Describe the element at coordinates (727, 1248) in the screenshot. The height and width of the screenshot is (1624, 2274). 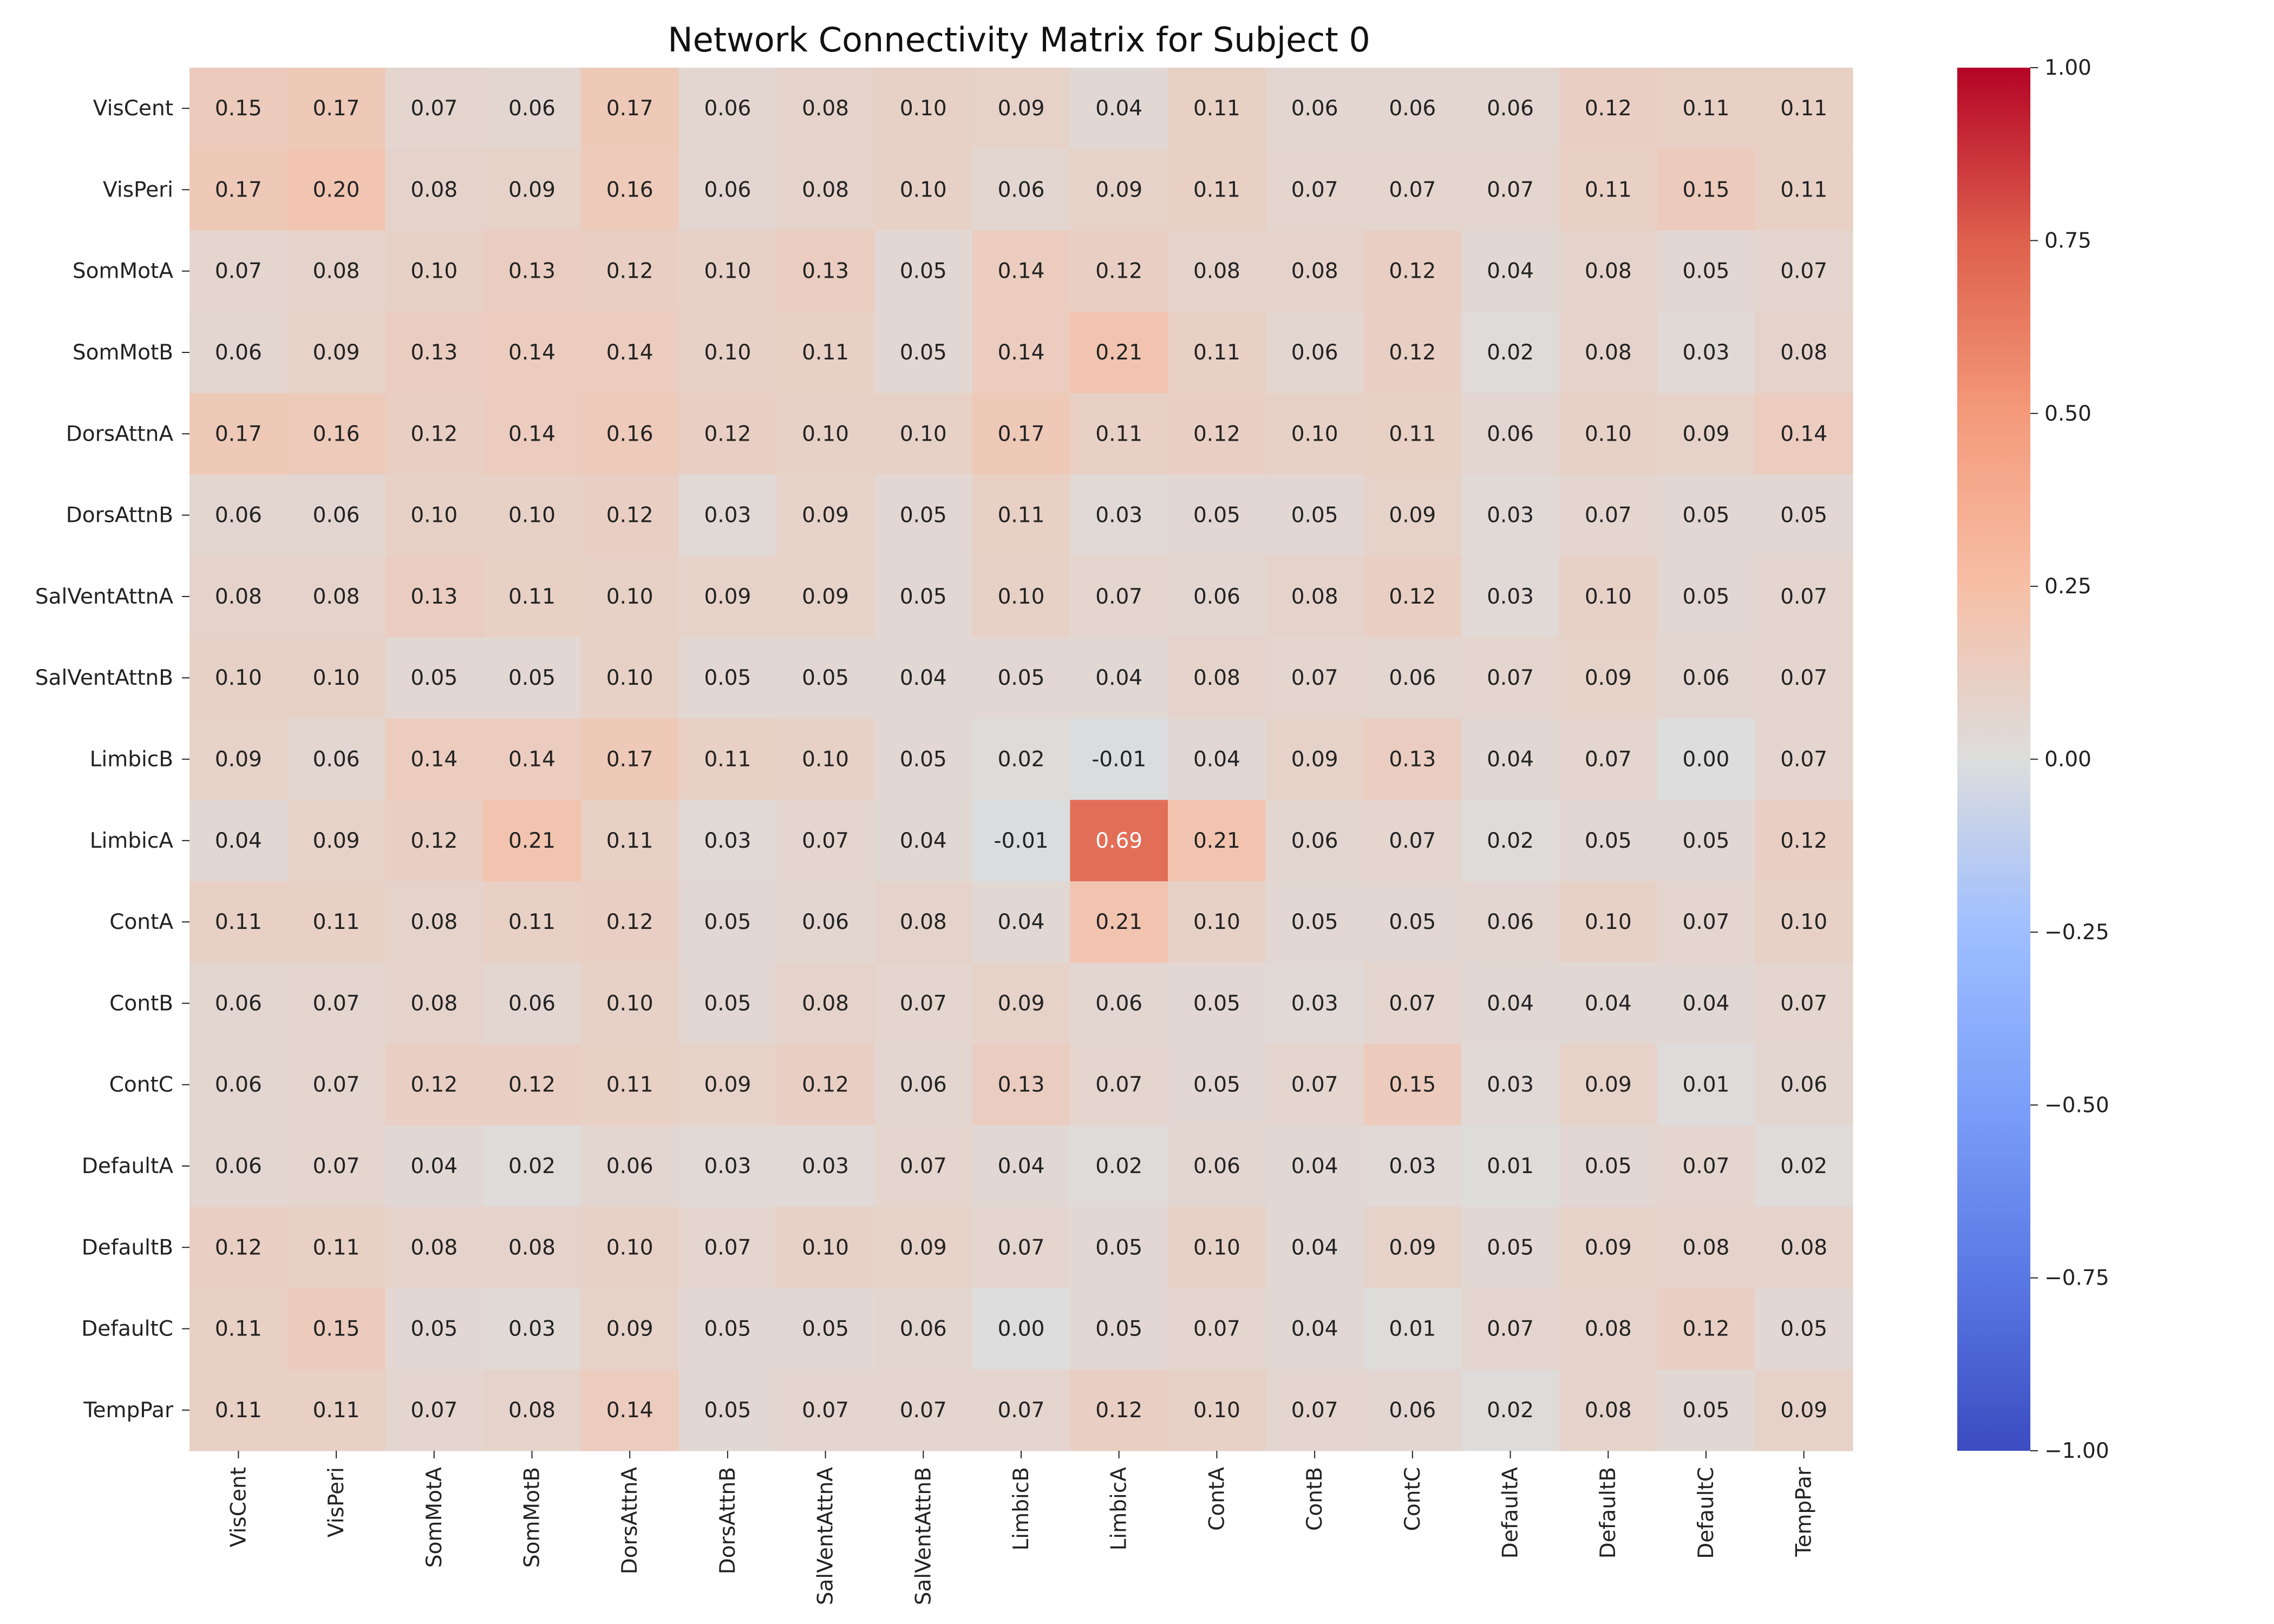
I see `heatmap-cell-DefaultB-DorsAttnB` at that location.